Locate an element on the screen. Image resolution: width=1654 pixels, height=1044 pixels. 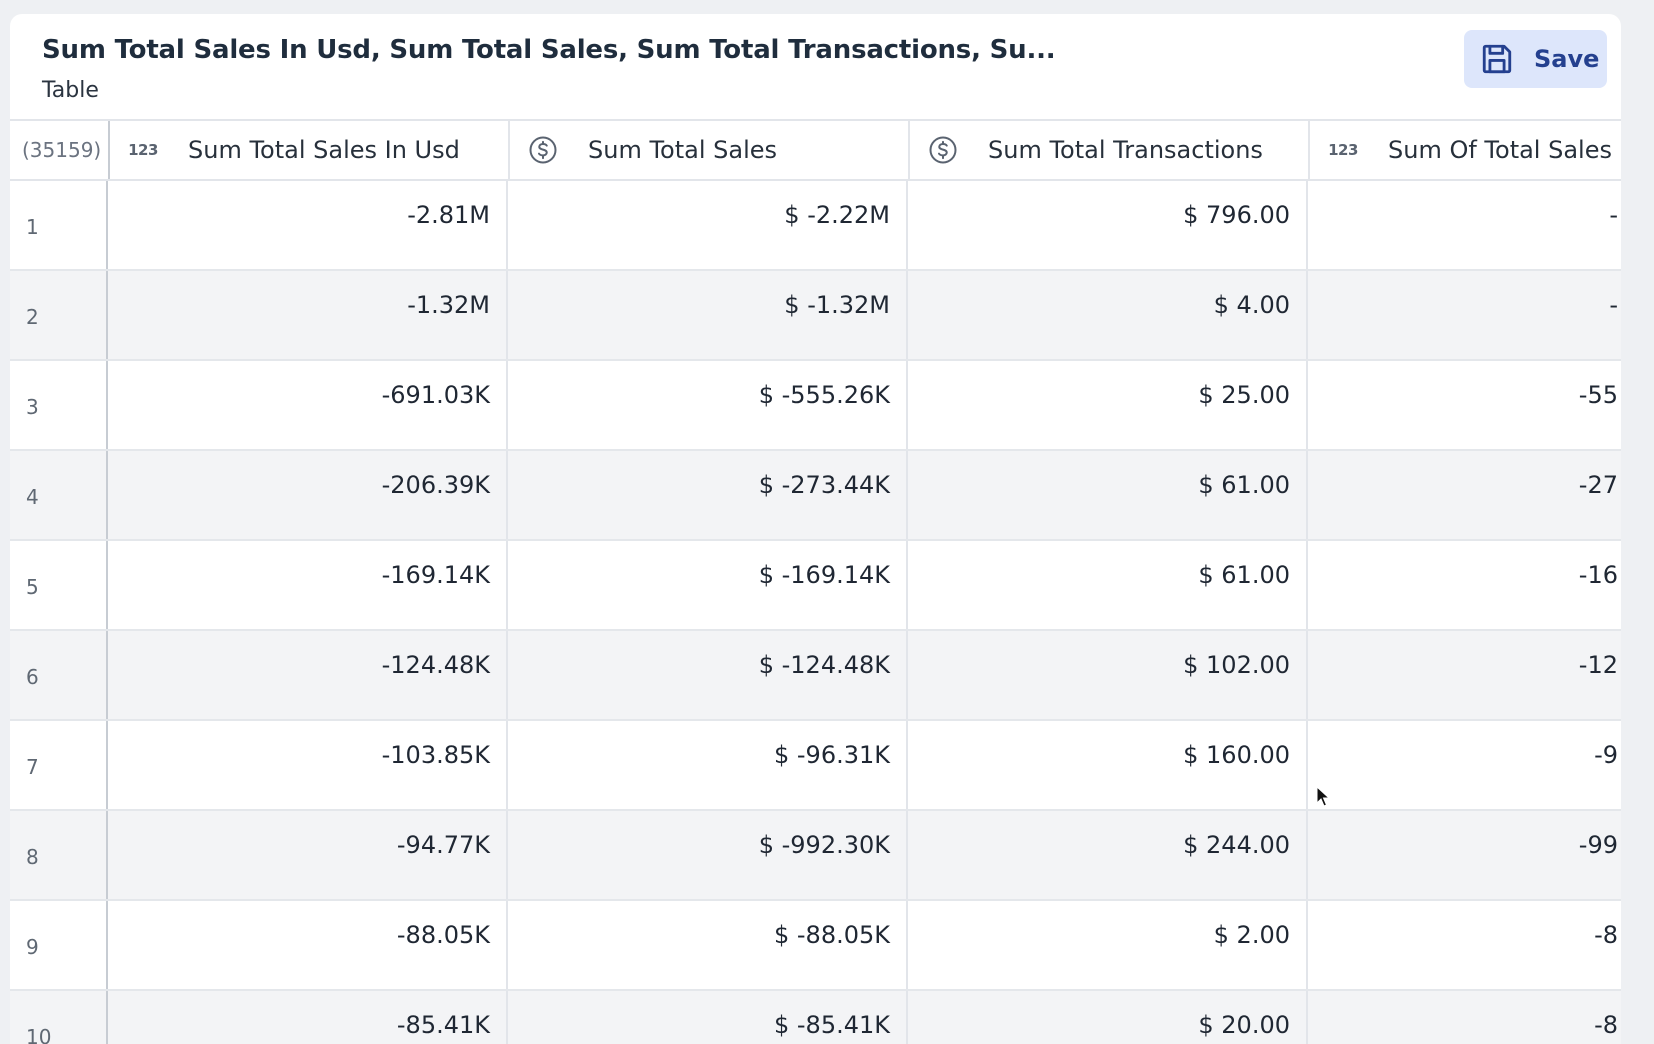
cell-value: $ 25.00 is located at coordinates (1244, 395).